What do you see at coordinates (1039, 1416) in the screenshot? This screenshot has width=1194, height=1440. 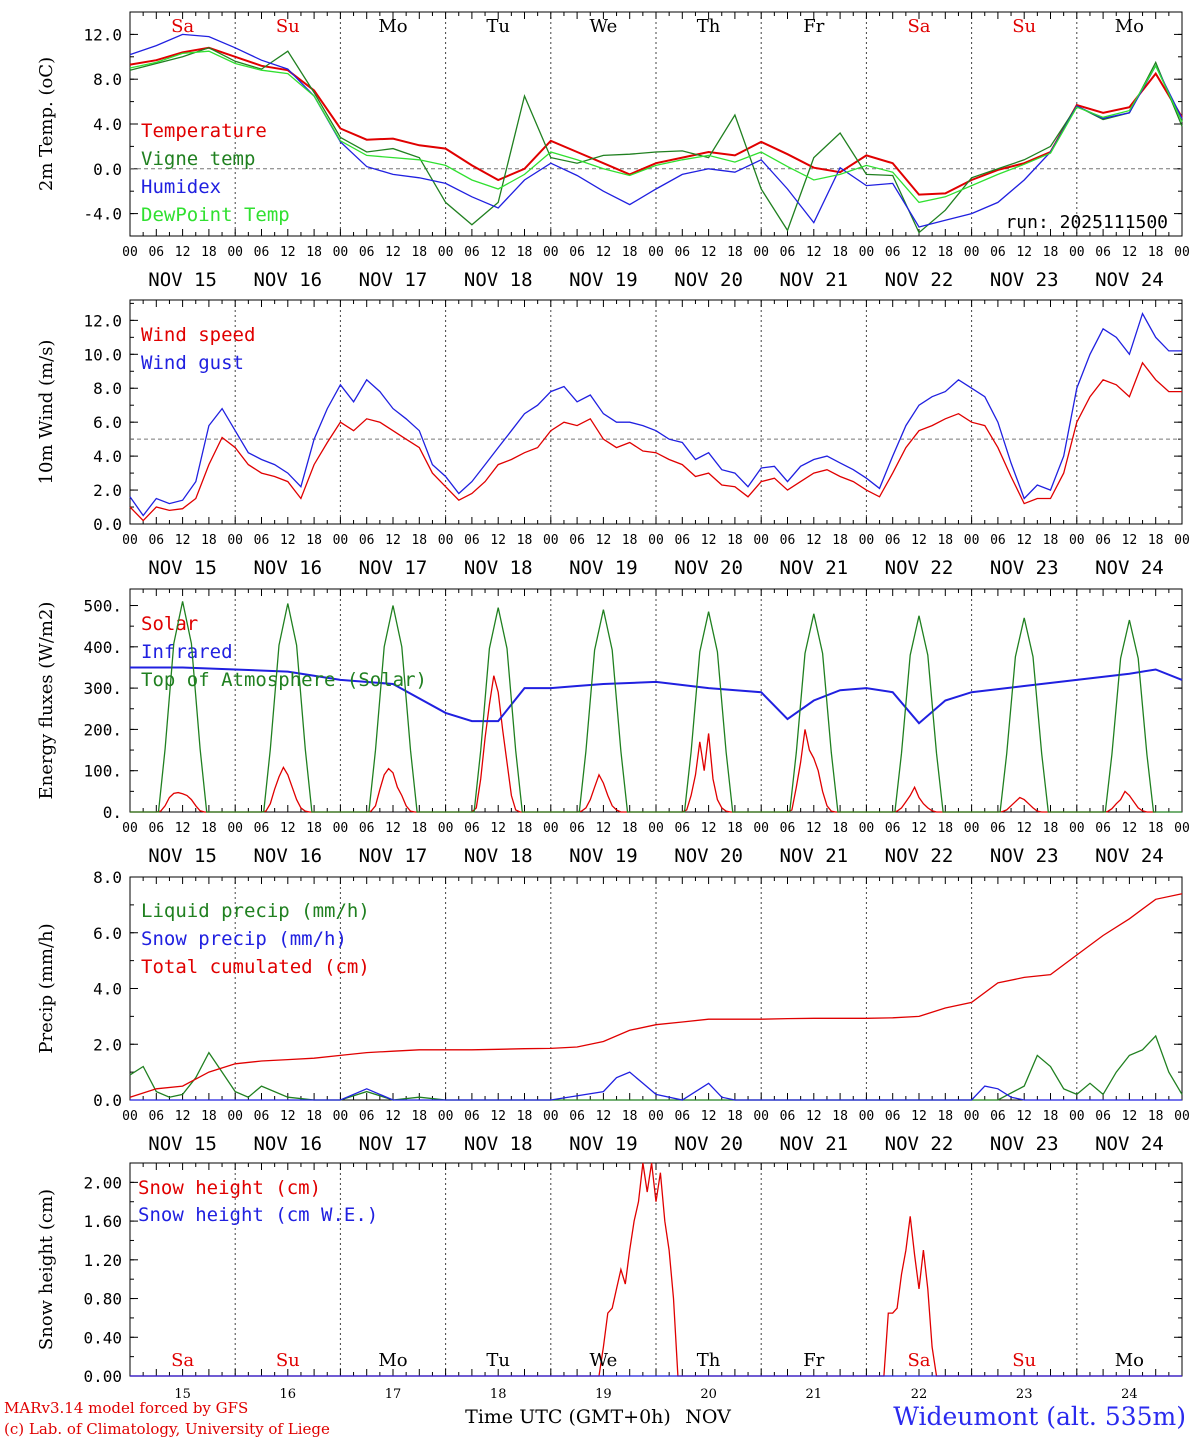 I see `site-label: Wideumont (alt. 535m)` at bounding box center [1039, 1416].